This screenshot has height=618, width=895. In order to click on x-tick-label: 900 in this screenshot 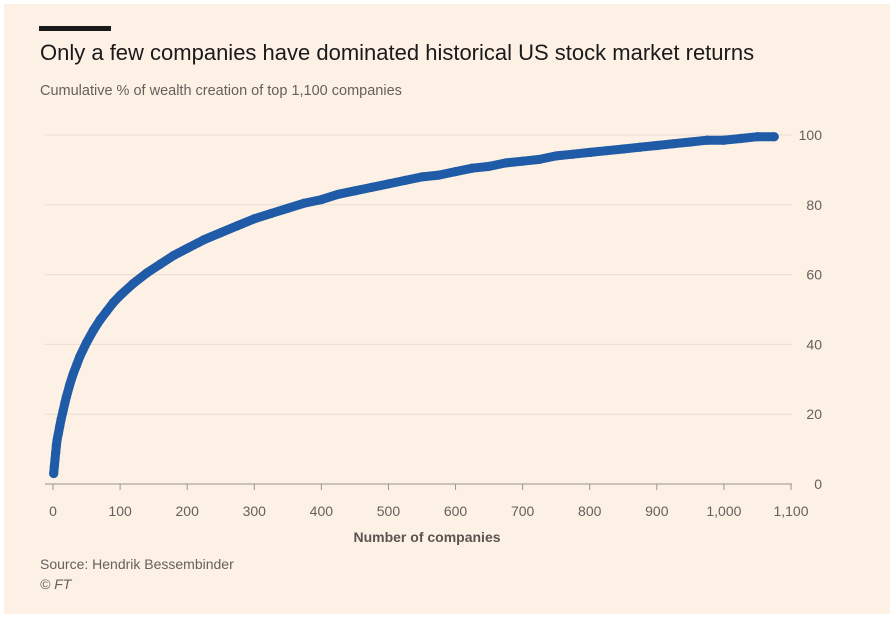, I will do `click(657, 511)`.